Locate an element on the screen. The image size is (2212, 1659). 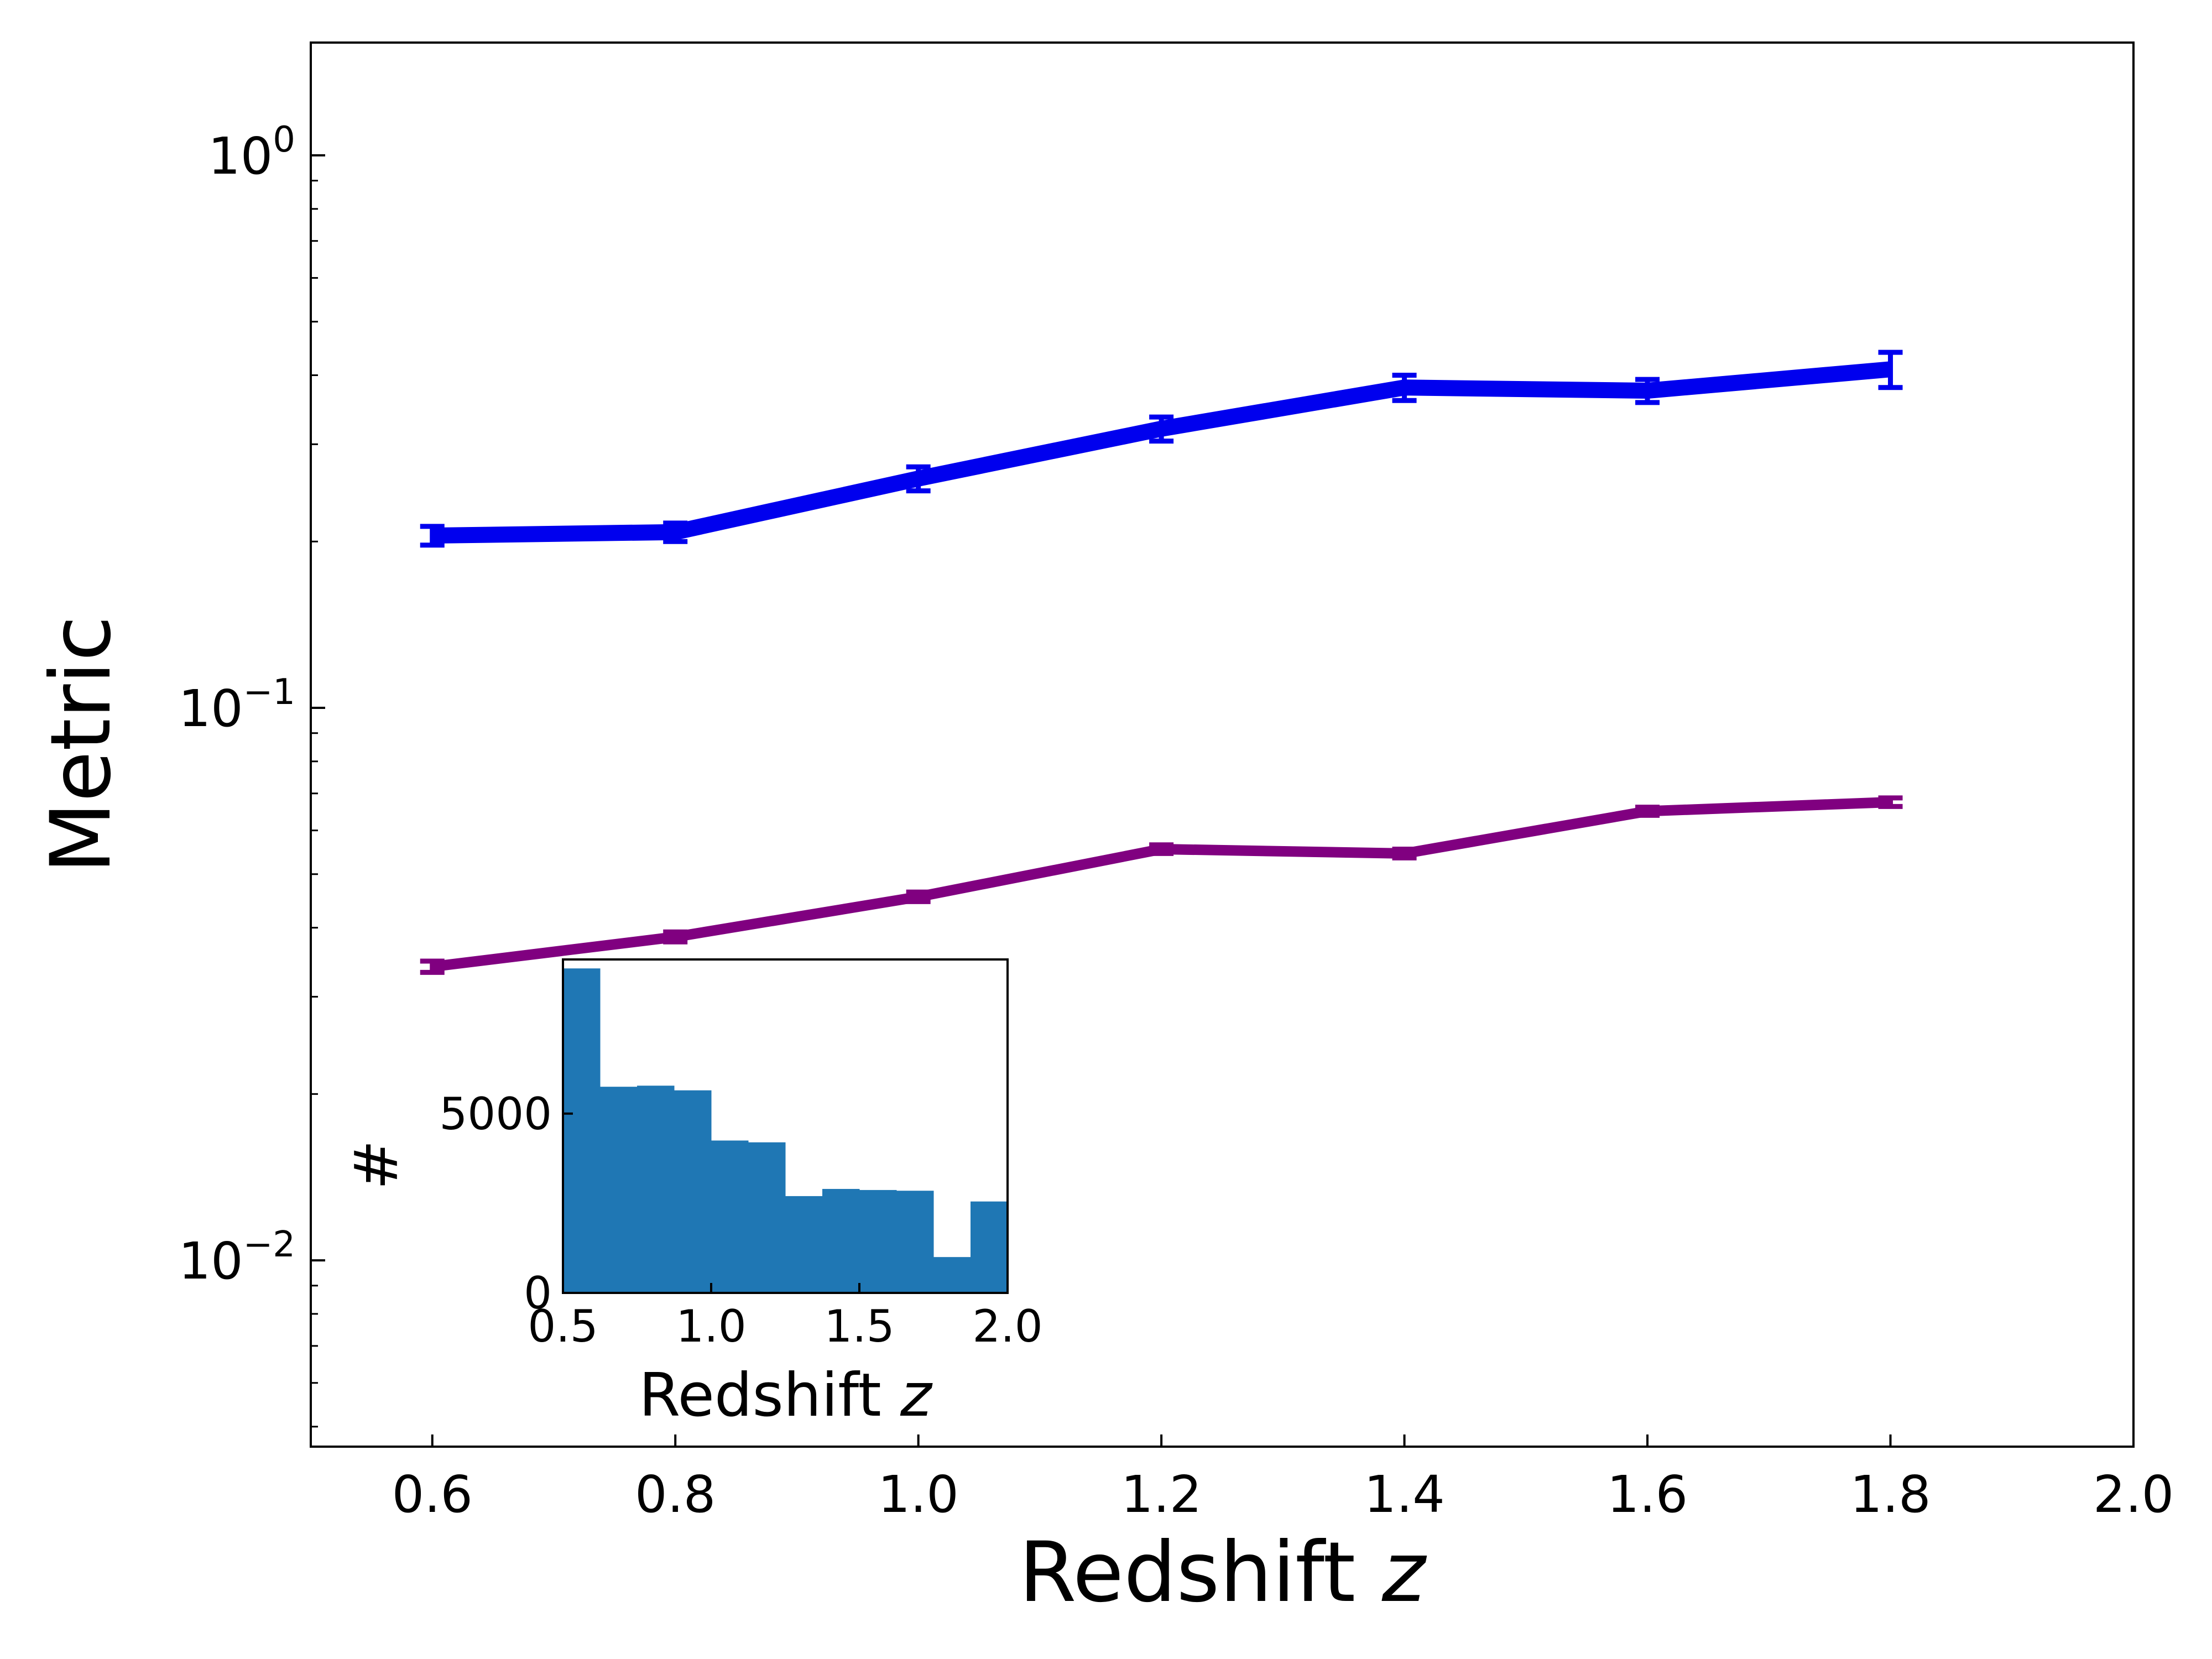
y-axis-label: Metric is located at coordinates (81, 744).